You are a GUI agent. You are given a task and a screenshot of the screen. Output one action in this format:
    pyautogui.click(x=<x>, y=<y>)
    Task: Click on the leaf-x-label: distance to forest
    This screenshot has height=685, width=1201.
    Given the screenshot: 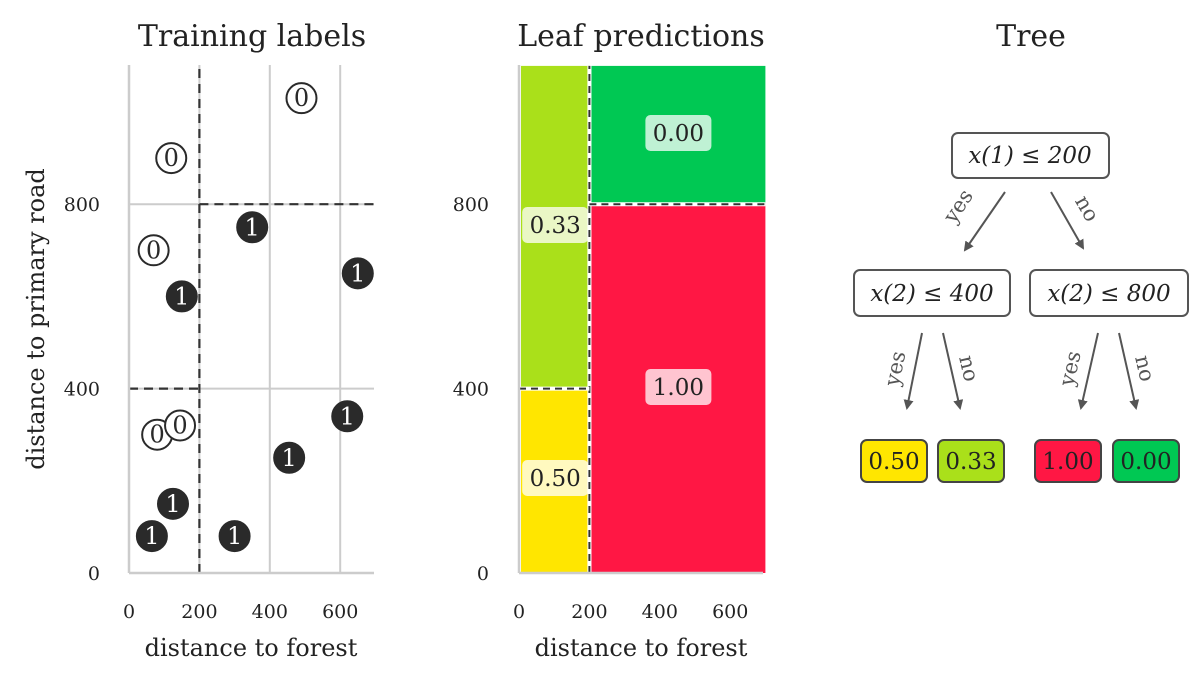 What is the action you would take?
    pyautogui.click(x=641, y=648)
    